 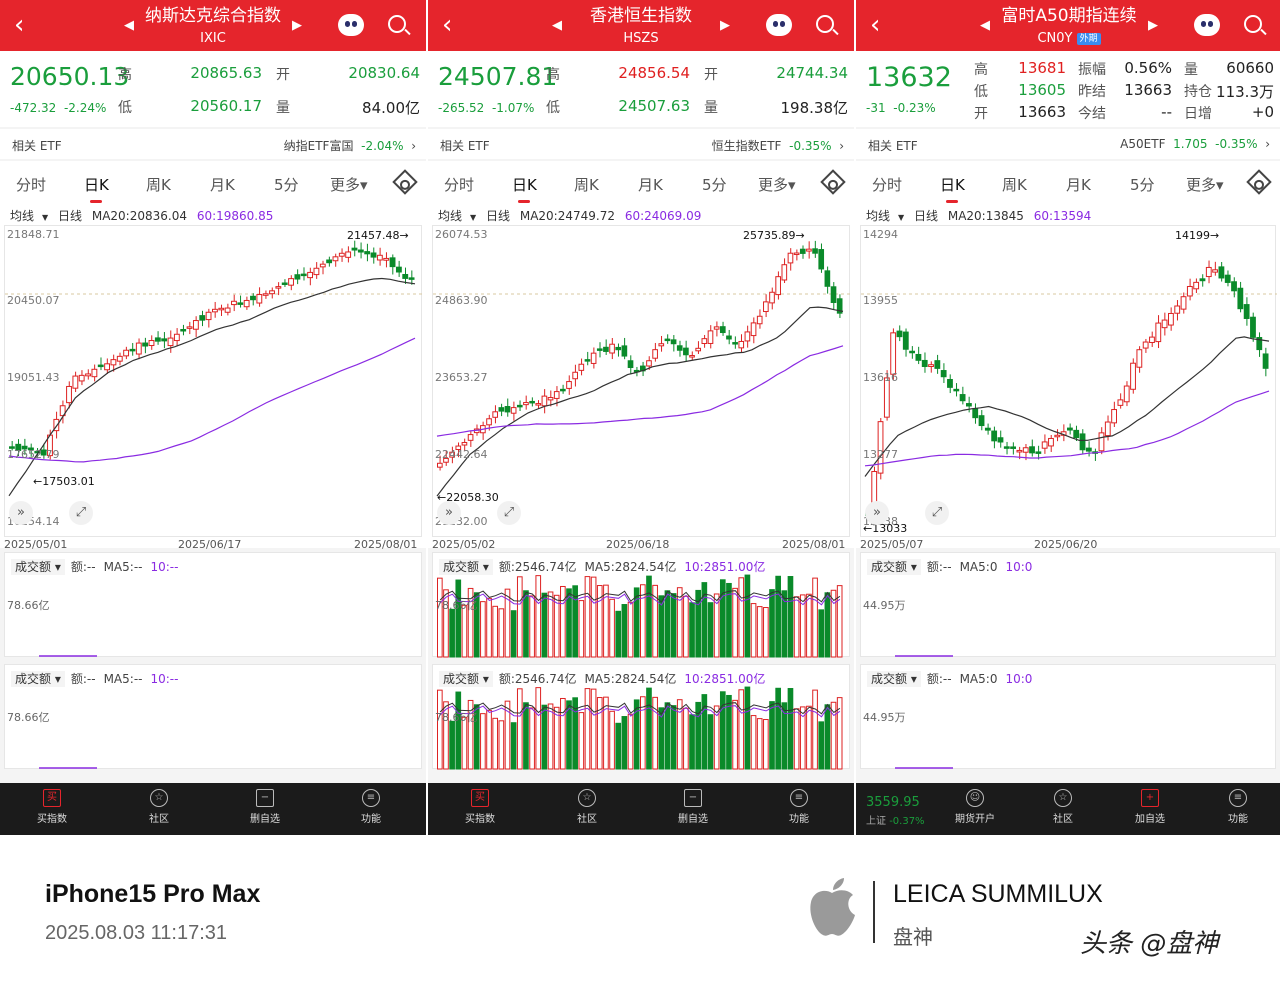 I want to click on add-watchlist-button: + 加自选, so click(x=1150, y=807).